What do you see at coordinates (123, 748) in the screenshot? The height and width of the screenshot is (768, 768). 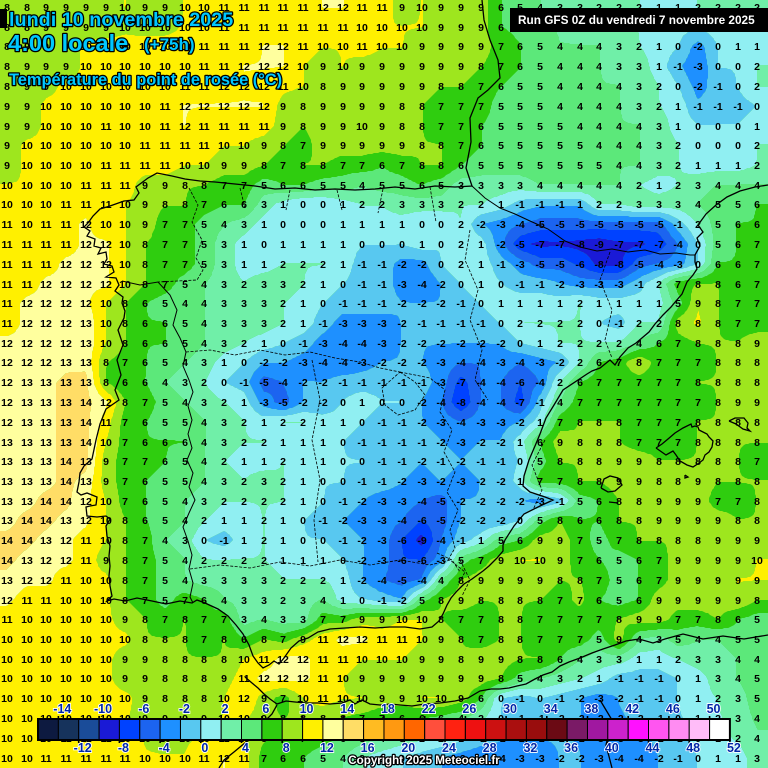 I see `svg-text: -8` at bounding box center [123, 748].